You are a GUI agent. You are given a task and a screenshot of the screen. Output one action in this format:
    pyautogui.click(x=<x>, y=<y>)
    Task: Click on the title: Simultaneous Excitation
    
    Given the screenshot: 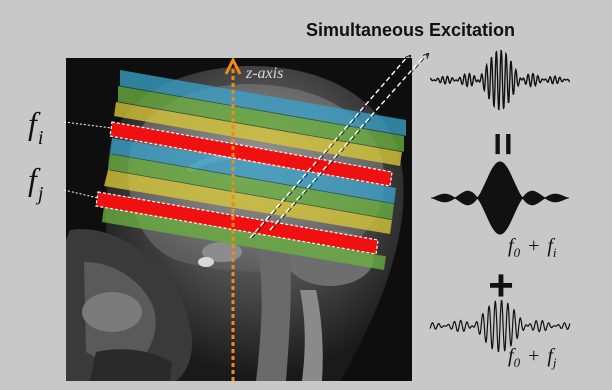 What is the action you would take?
    pyautogui.click(x=410, y=30)
    